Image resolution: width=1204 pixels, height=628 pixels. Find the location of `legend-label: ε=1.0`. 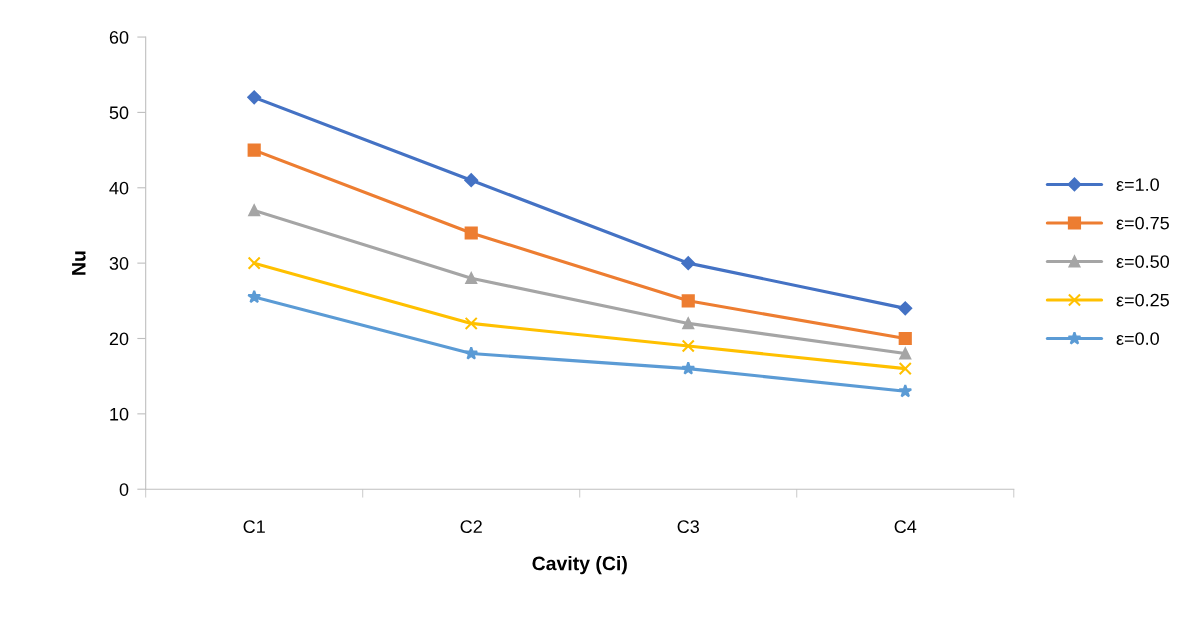

legend-label: ε=1.0 is located at coordinates (1137, 184).